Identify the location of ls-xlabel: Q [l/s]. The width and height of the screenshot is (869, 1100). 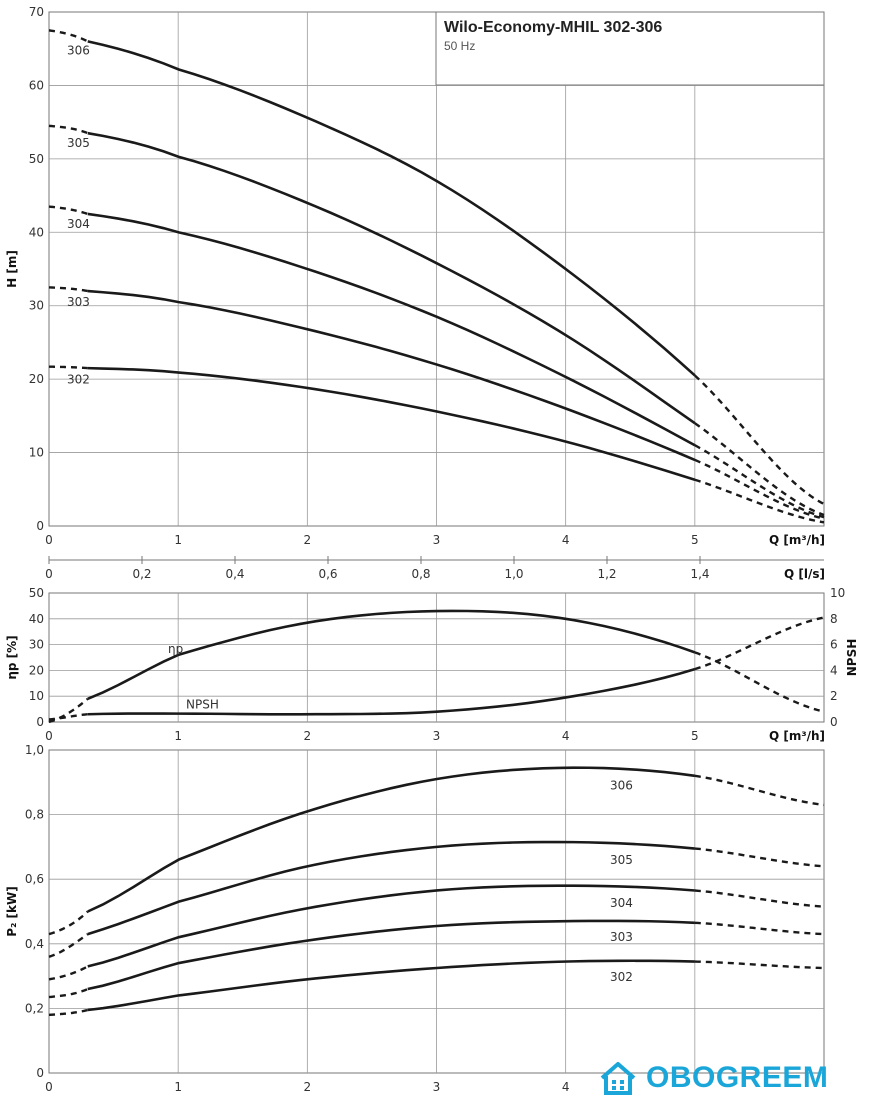
(804, 574).